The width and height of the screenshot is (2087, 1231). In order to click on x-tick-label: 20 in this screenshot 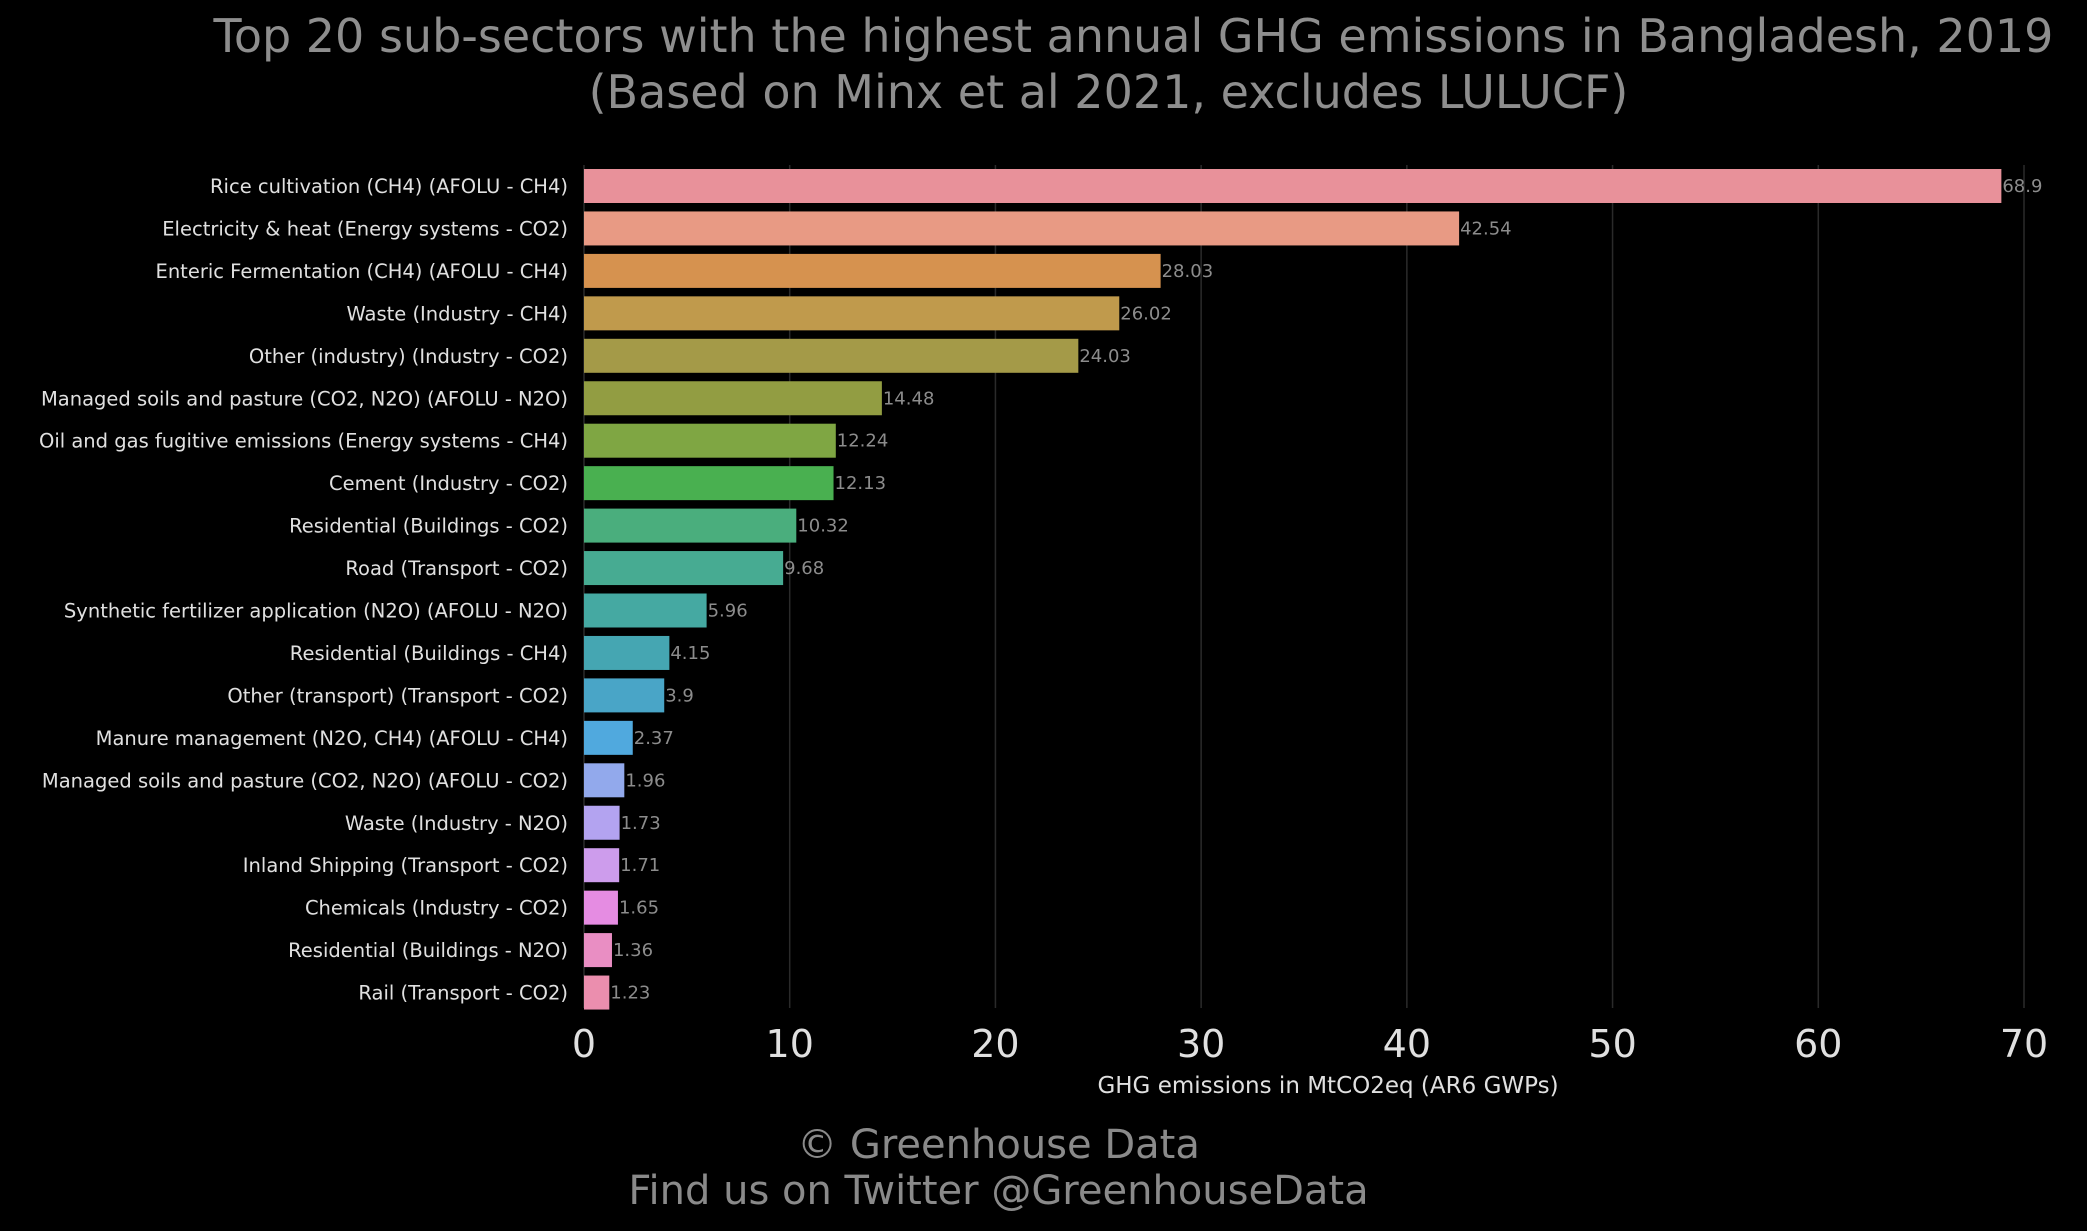, I will do `click(995, 1044)`.